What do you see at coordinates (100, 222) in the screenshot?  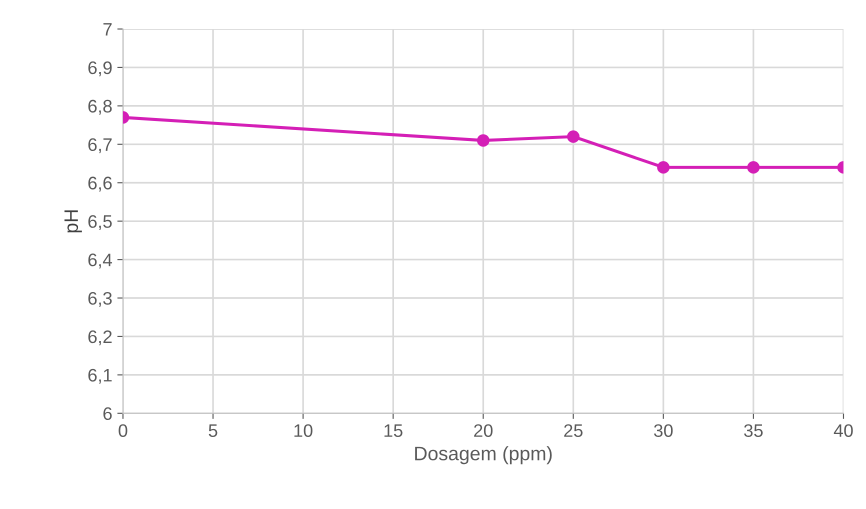 I see `y-tick-label: 6,5` at bounding box center [100, 222].